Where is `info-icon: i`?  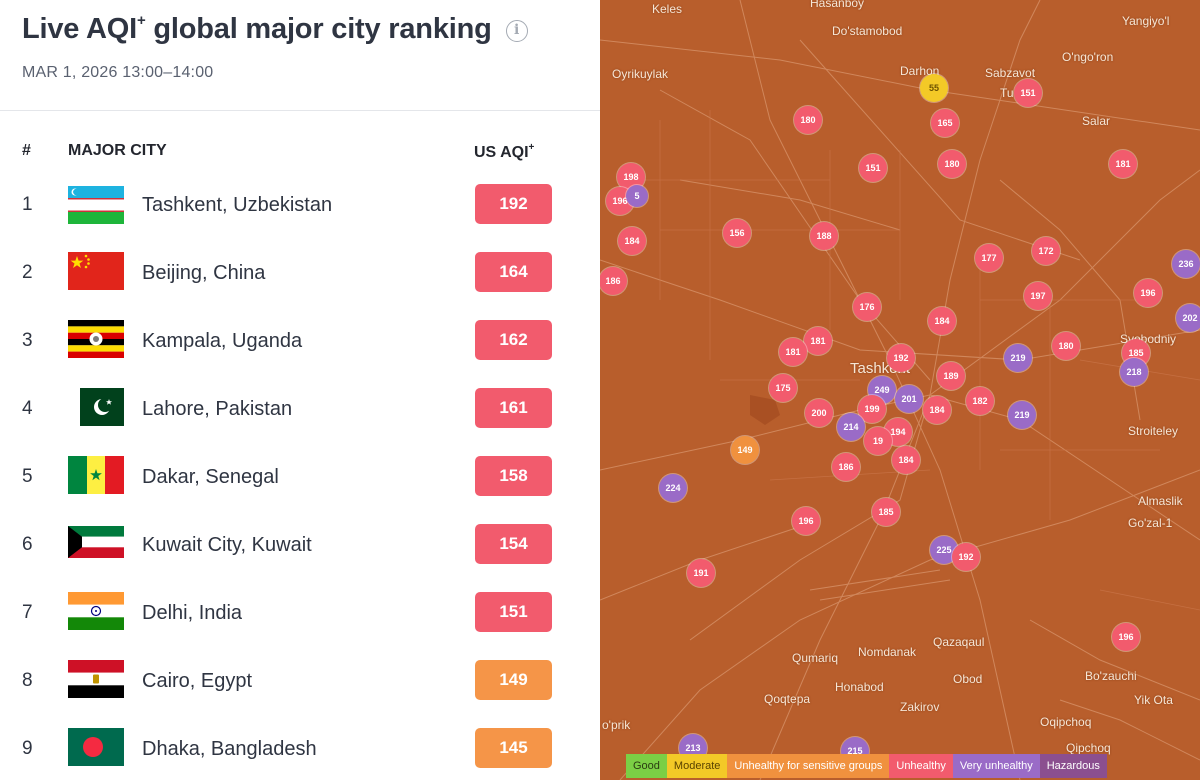 info-icon: i is located at coordinates (516, 31).